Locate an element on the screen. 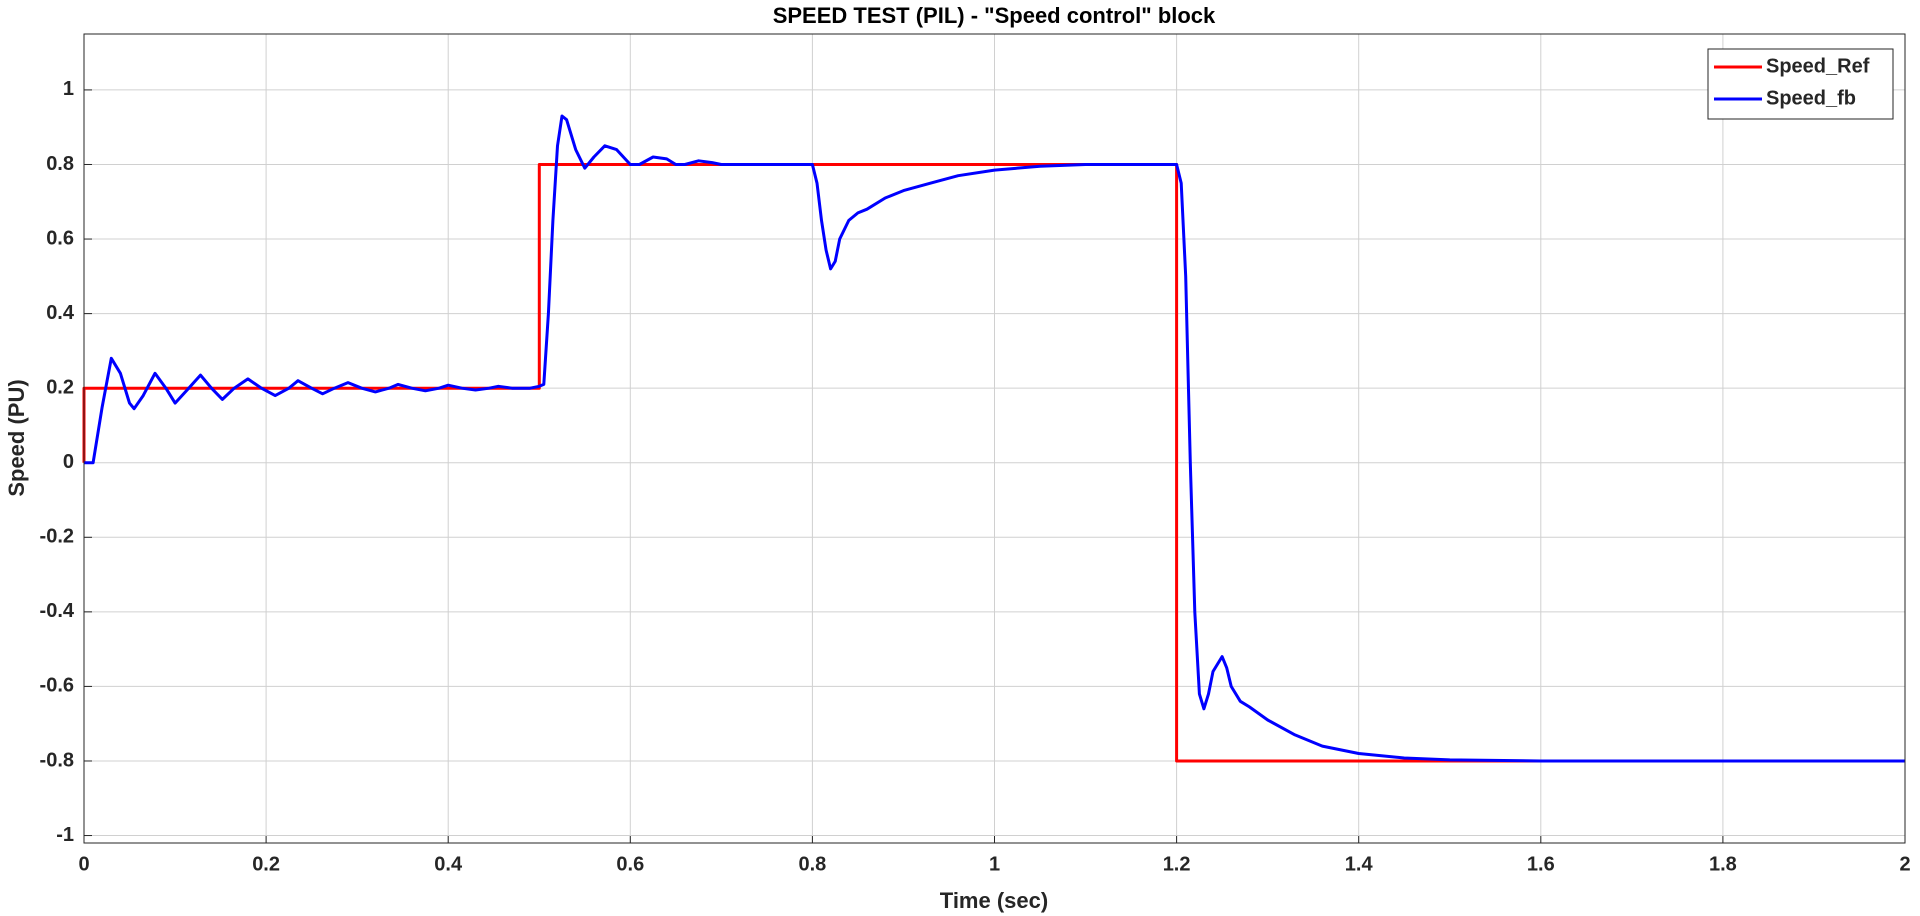  y-tick-label: 0.6 is located at coordinates (60, 238).